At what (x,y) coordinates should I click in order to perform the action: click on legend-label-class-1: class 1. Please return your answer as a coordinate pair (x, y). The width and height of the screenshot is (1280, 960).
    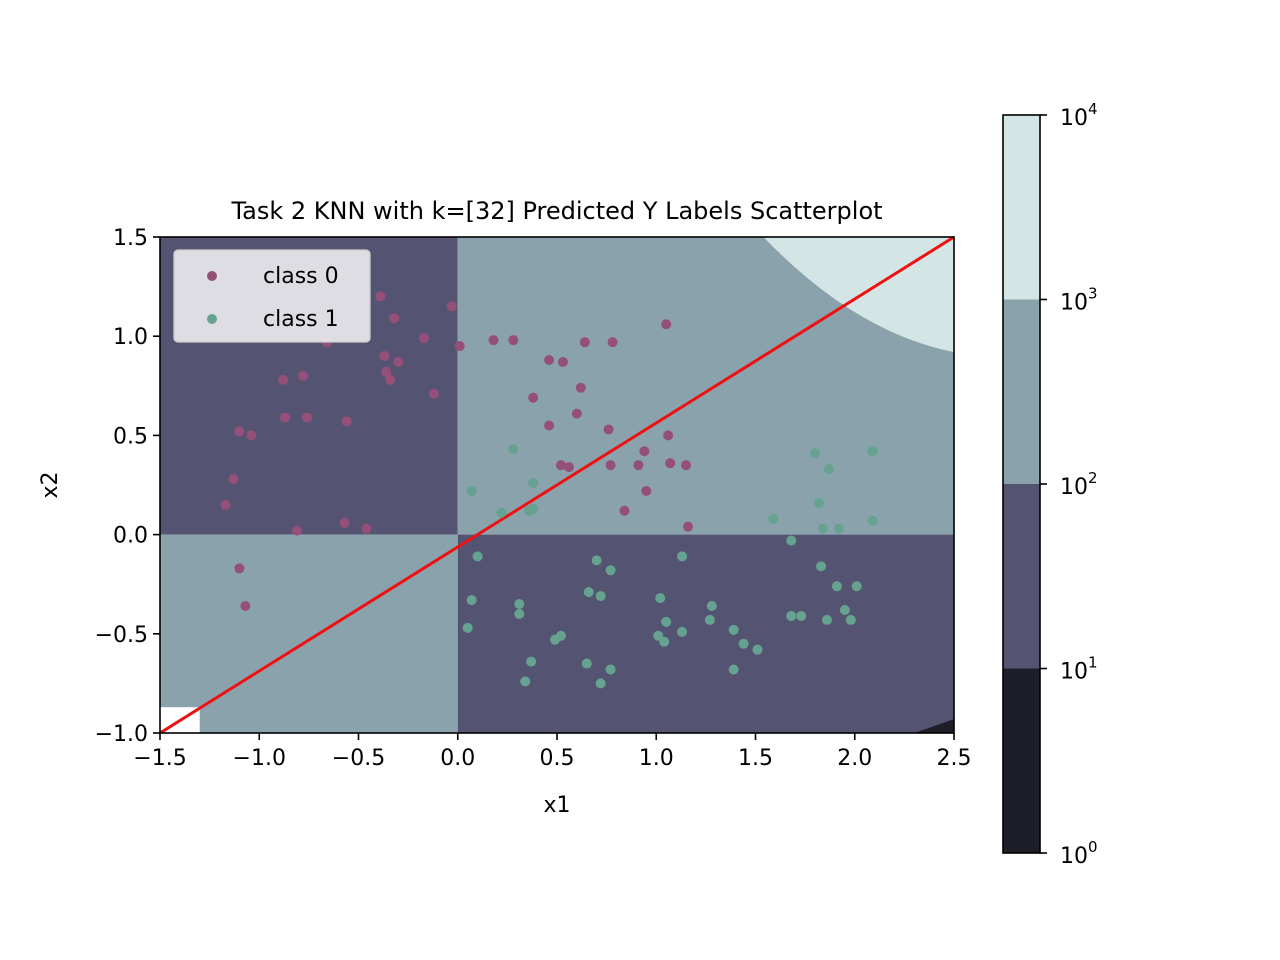
    Looking at the image, I should click on (301, 319).